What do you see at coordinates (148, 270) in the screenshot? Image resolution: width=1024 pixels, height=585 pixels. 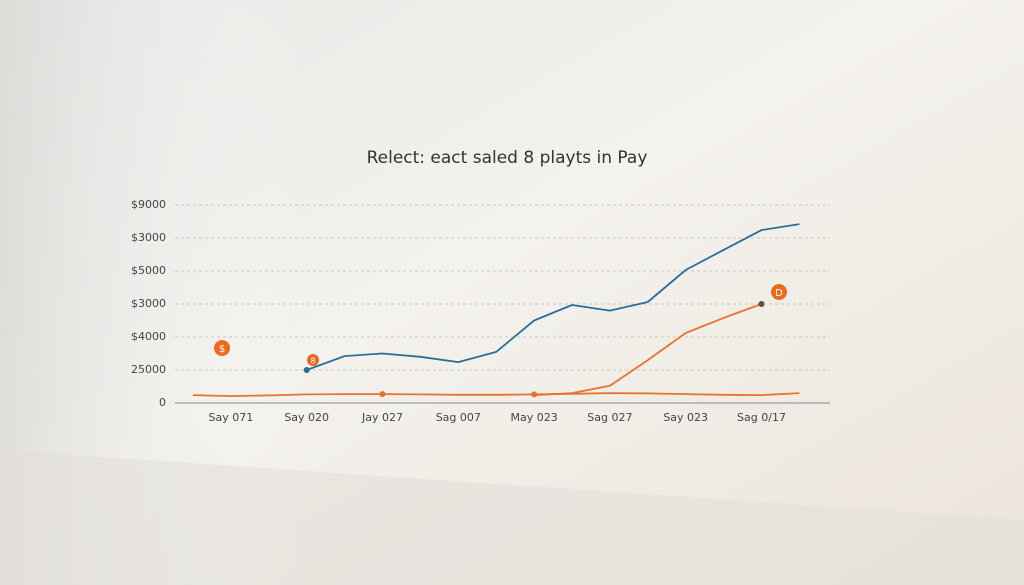 I see `y-tick-label: $5000` at bounding box center [148, 270].